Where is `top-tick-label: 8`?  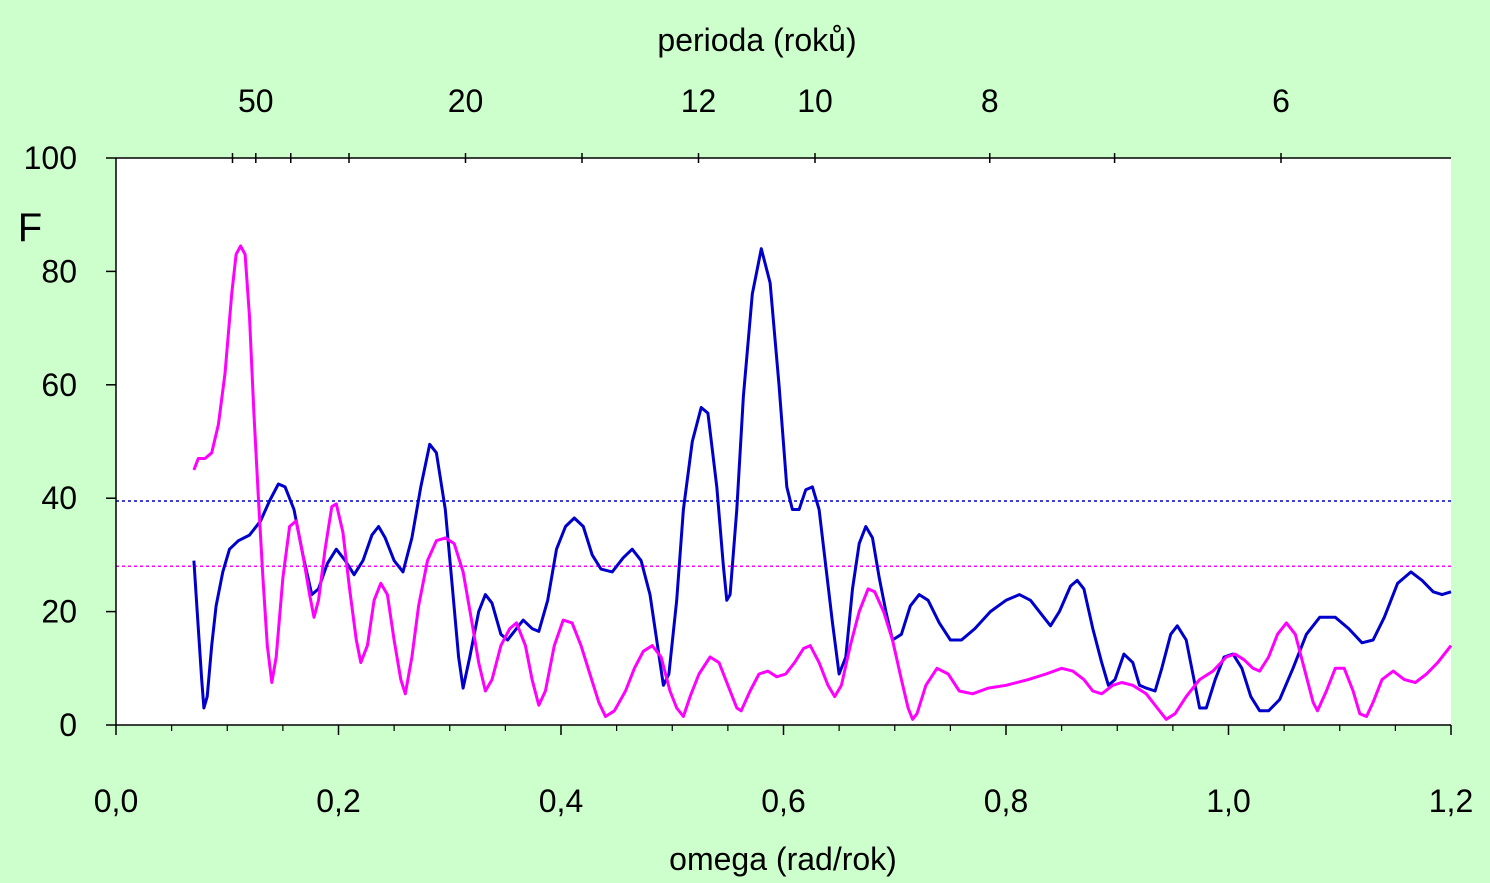
top-tick-label: 8 is located at coordinates (990, 101).